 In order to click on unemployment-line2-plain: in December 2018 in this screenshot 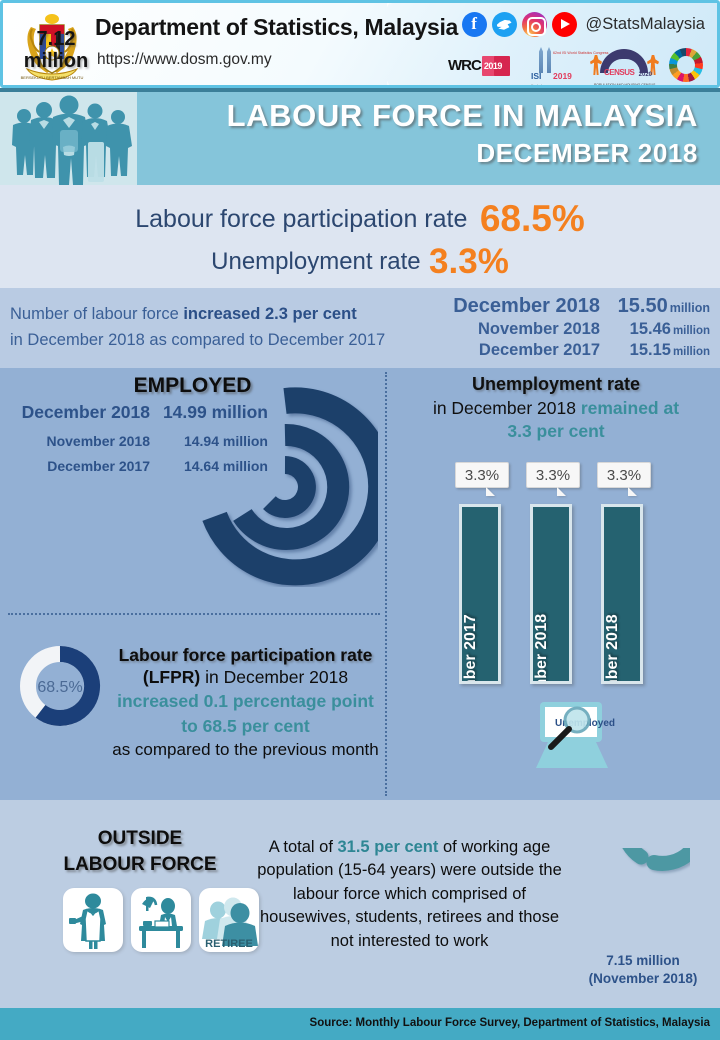, I will do `click(506, 408)`.